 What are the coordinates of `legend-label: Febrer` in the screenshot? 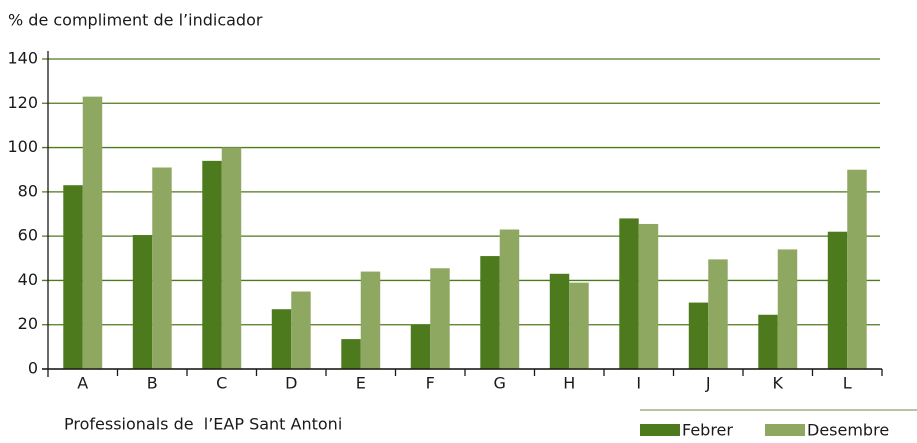 It's located at (707, 430).